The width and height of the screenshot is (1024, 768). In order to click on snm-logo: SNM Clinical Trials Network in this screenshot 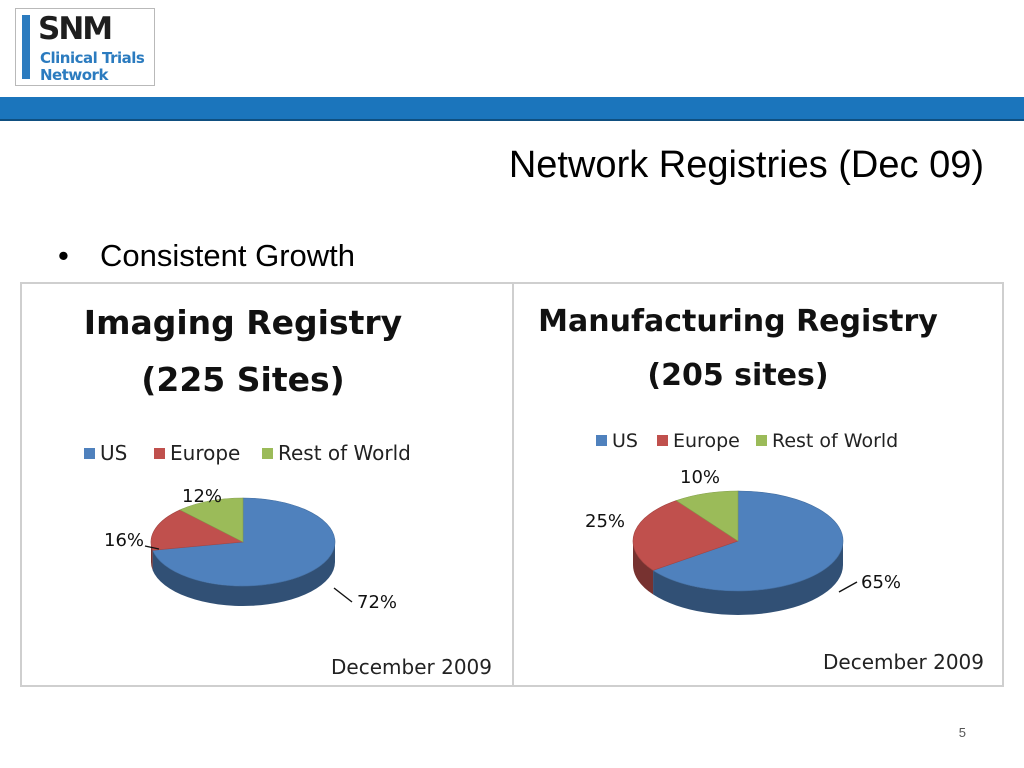, I will do `click(85, 47)`.